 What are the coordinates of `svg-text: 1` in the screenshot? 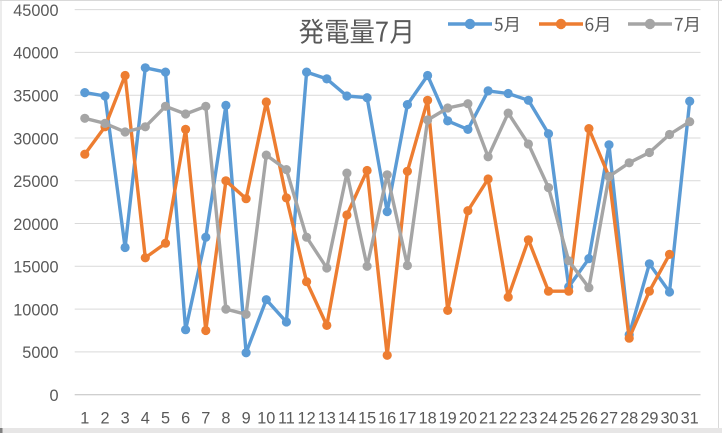 It's located at (84, 418).